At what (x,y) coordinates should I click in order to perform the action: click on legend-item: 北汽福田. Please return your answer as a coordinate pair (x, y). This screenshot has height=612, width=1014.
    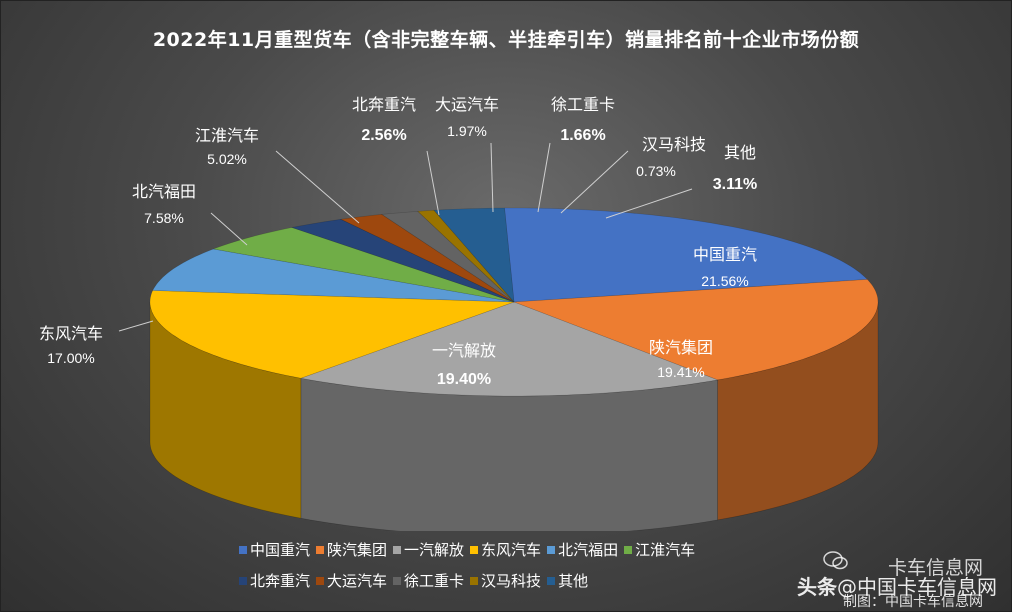
    Looking at the image, I should click on (582, 549).